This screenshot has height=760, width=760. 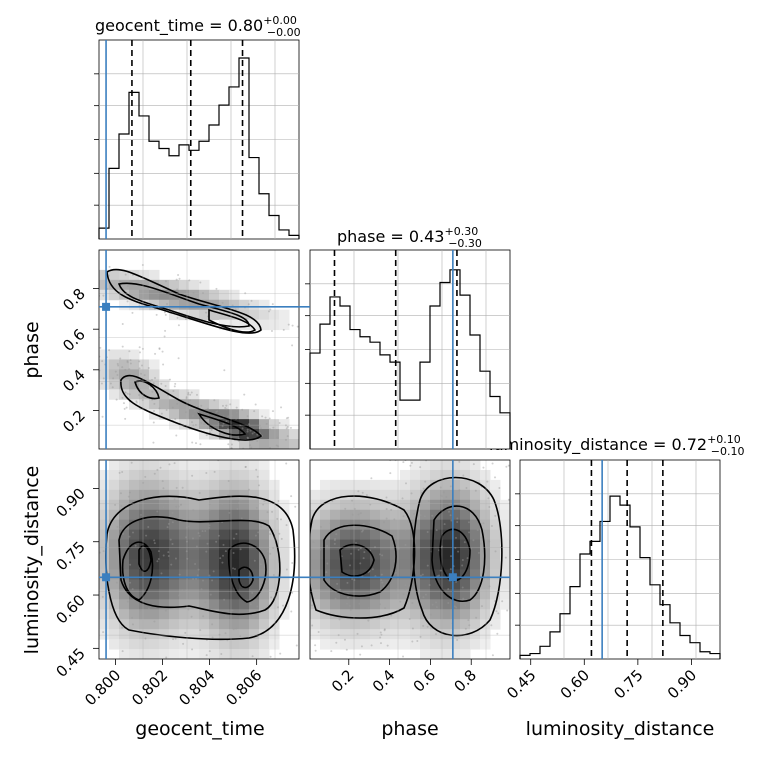 What do you see at coordinates (617, 445) in the screenshot?
I see `luminosity-distance-title: luminosity_distance = 0.72+0.10 −0.10` at bounding box center [617, 445].